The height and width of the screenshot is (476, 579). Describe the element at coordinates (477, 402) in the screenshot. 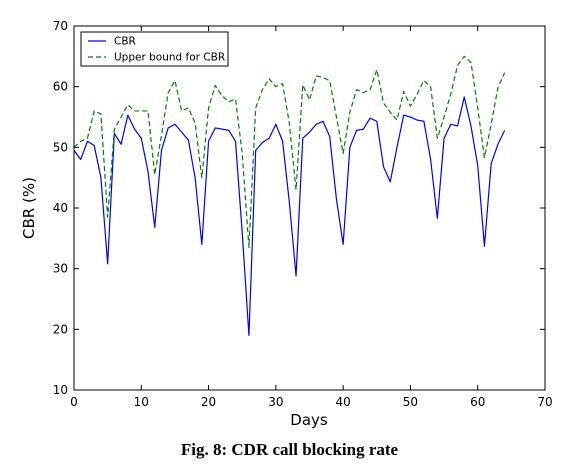

I see `x-tick-label: 60` at that location.